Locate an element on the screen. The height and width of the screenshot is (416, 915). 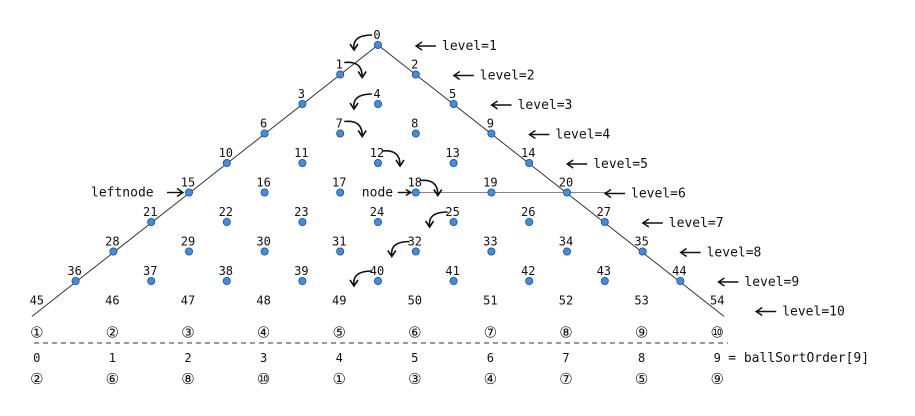
sort-index: 7 is located at coordinates (565, 358).